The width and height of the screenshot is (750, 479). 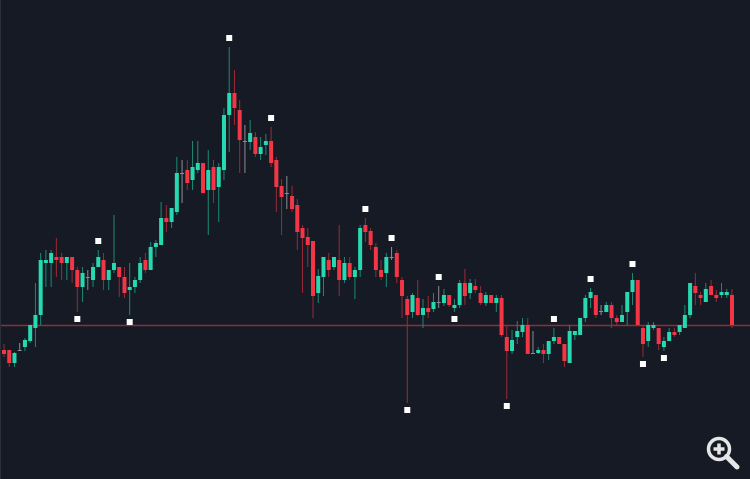 I want to click on zoom-in-magnifier-icon, so click(x=723, y=453).